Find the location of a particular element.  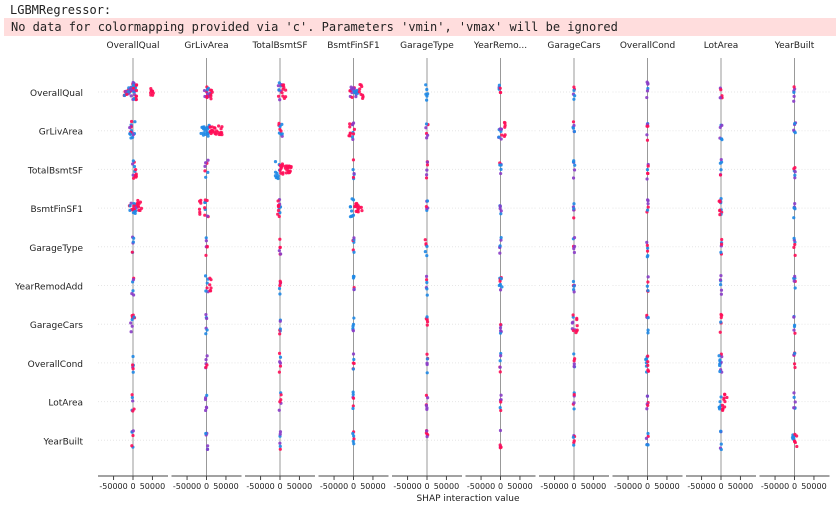

x-axis-label: SHAP interaction value is located at coordinates (468, 499).